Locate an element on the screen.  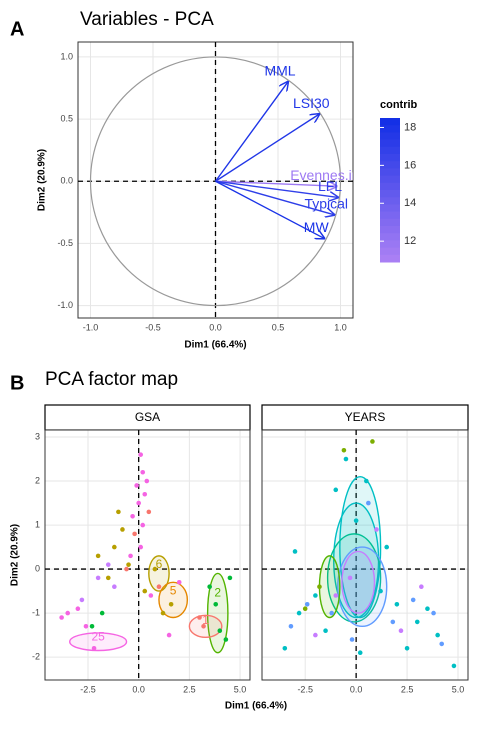
y-tick-label: 1.0 is located at coordinates (66, 56).